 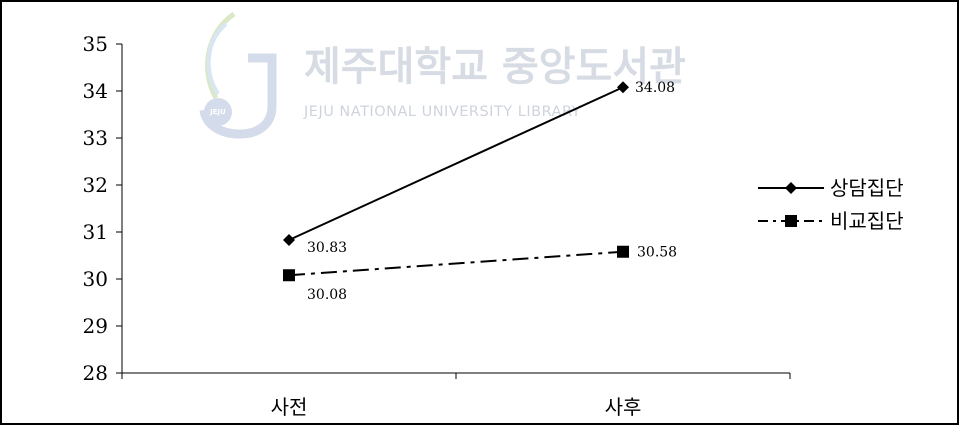 I want to click on y-tick-label: 28, so click(x=95, y=373).